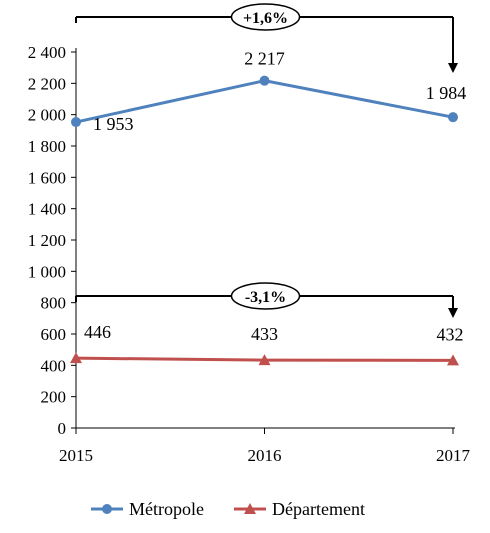  Describe the element at coordinates (265, 455) in the screenshot. I see `x-tick-label: 2016` at that location.